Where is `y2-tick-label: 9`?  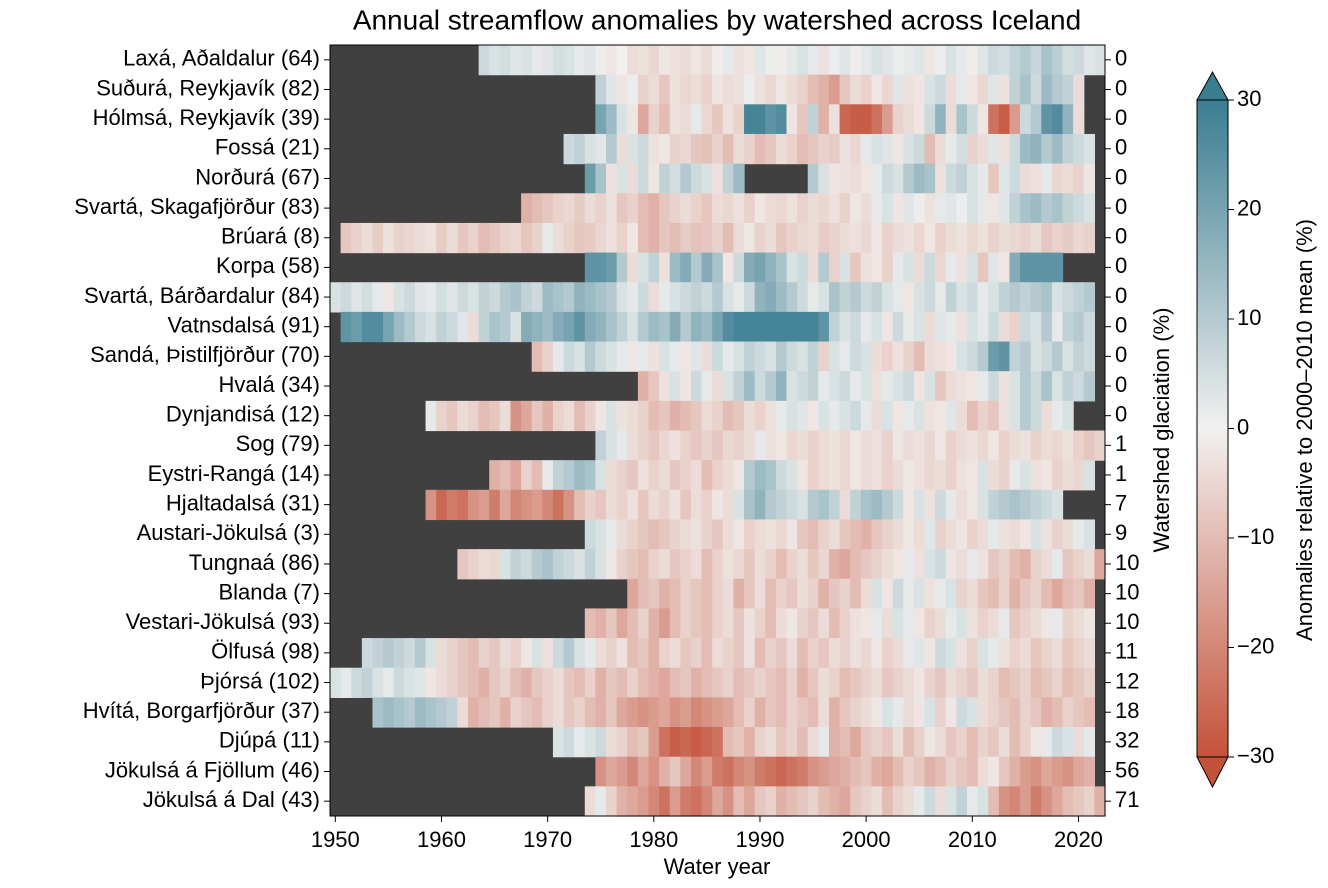 y2-tick-label: 9 is located at coordinates (1121, 532).